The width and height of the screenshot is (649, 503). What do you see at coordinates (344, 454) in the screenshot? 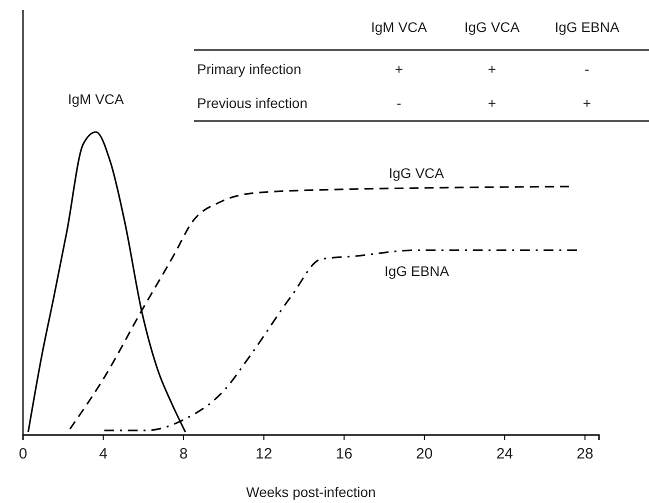
I see `x-tick-label: 16` at bounding box center [344, 454].